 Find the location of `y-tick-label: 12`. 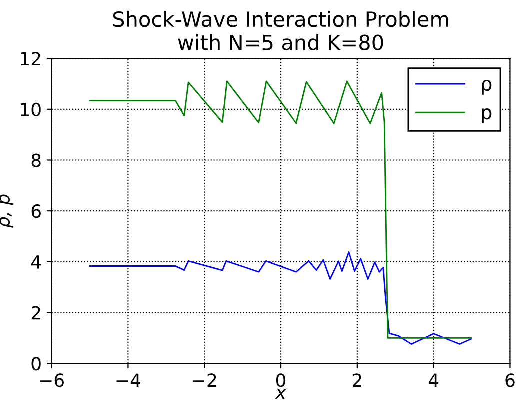

y-tick-label: 12 is located at coordinates (30, 59).